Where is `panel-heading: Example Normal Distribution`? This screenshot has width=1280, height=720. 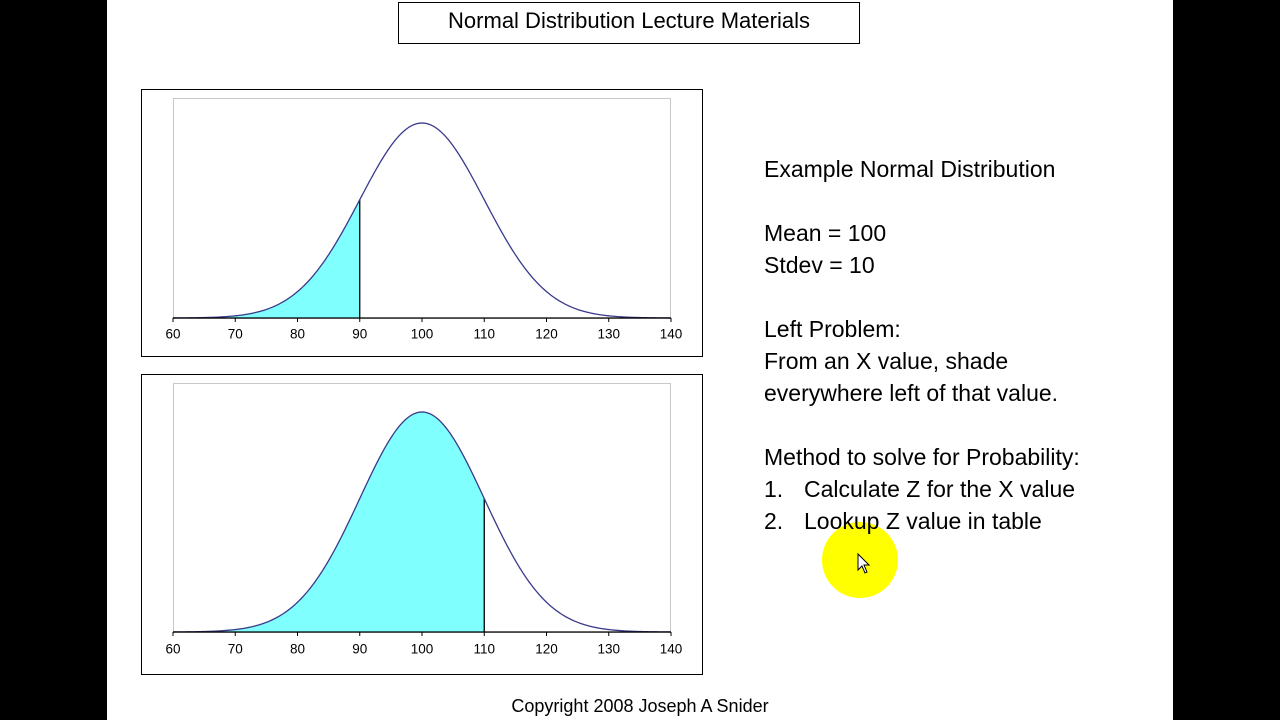
panel-heading: Example Normal Distribution is located at coordinates (909, 169).